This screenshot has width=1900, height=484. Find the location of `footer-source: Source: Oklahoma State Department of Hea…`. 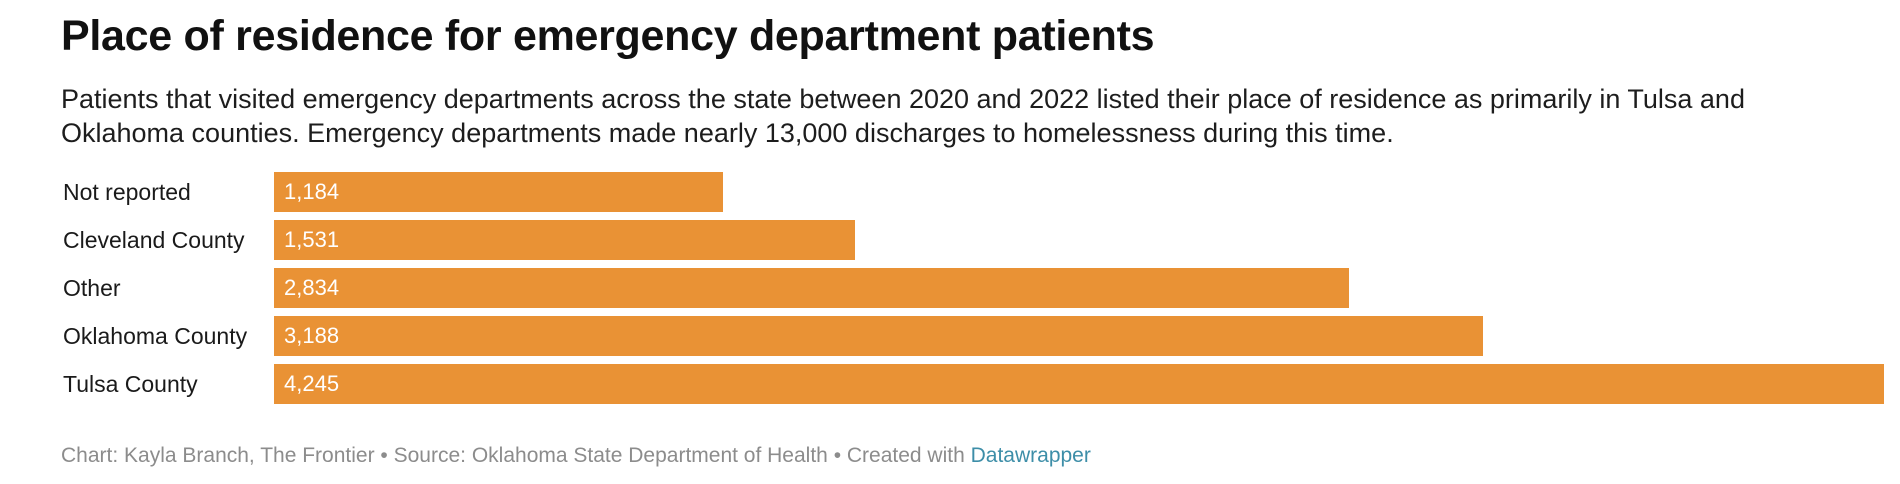

footer-source: Source: Oklahoma State Department of Hea… is located at coordinates (610, 455).